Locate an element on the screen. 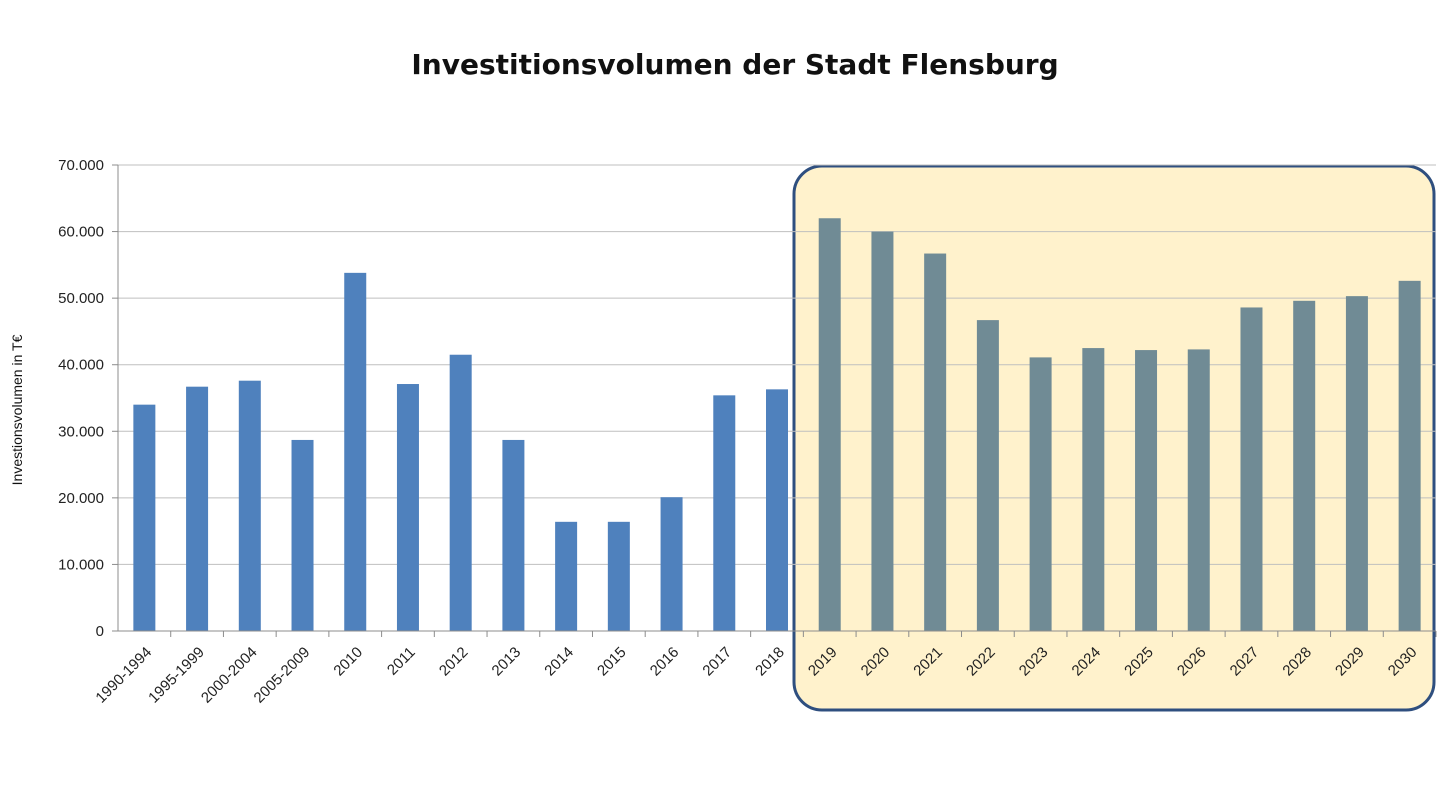 This screenshot has width=1443, height=812. x-tick-label: 2011 is located at coordinates (401, 661).